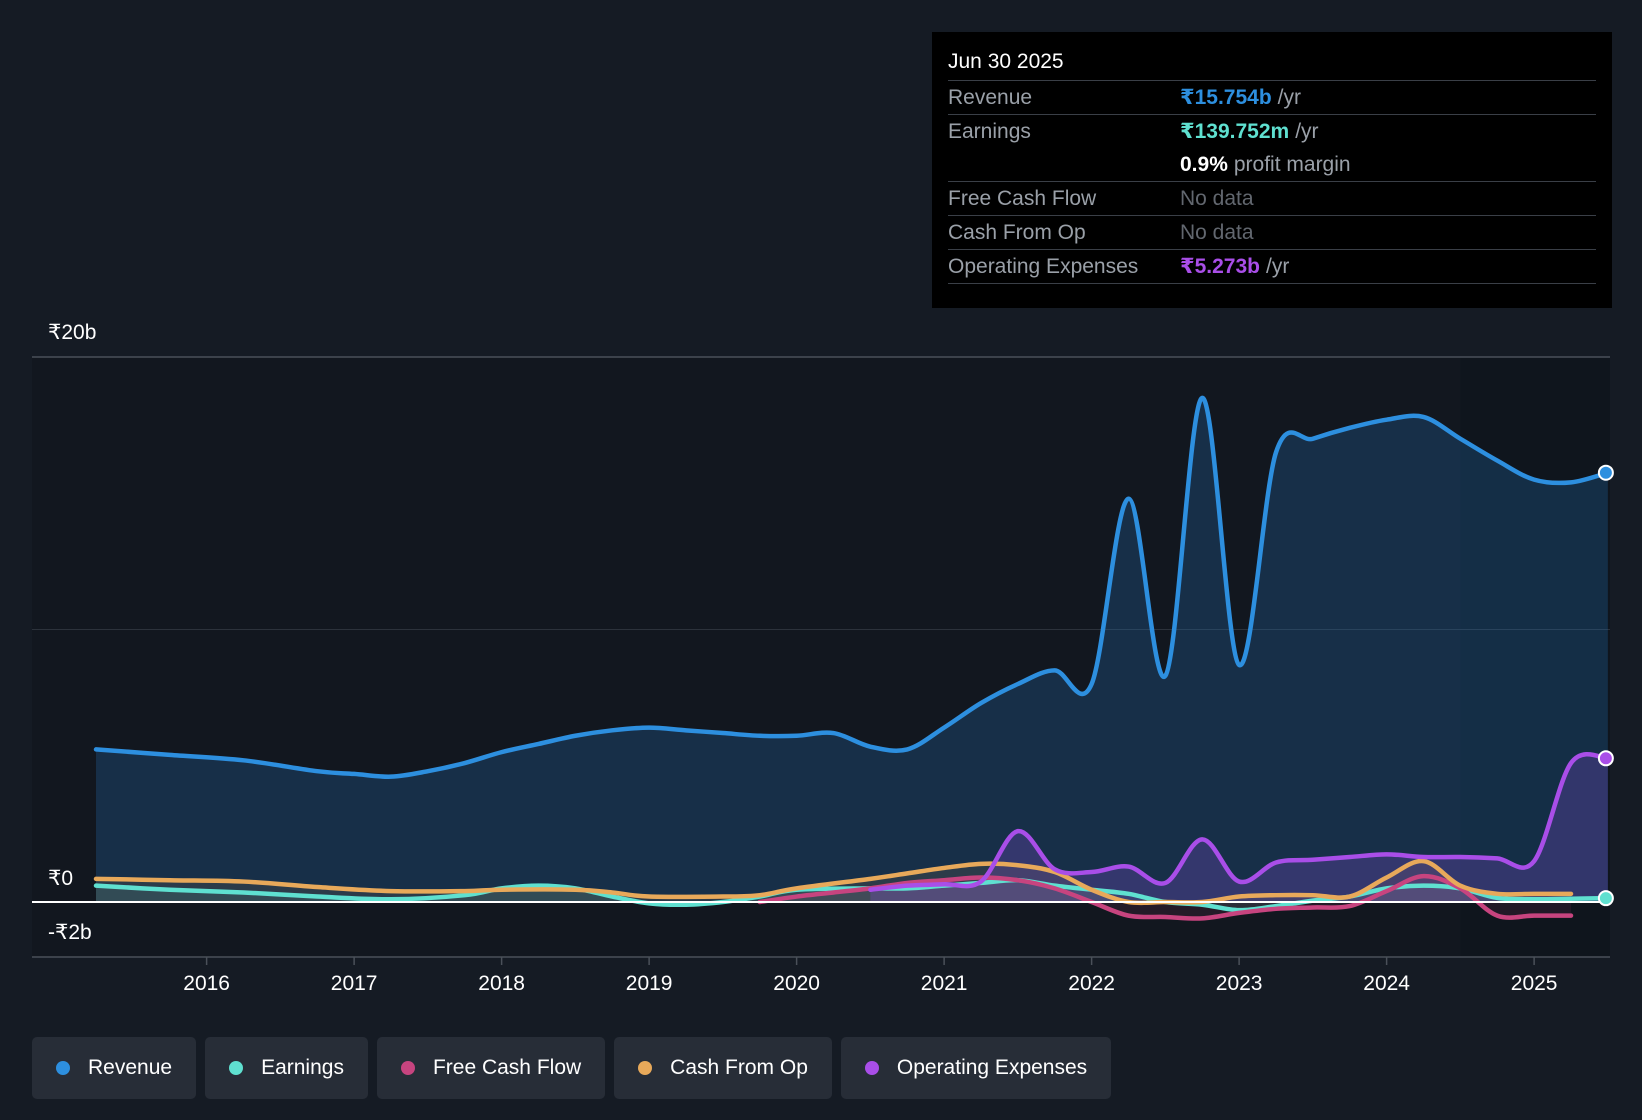  What do you see at coordinates (1292, 164) in the screenshot?
I see `tooltip-unit: profit margin` at bounding box center [1292, 164].